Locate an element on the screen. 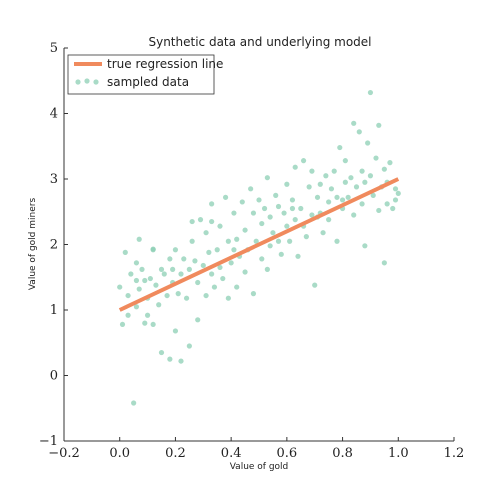  y-tick-label: 1 is located at coordinates (54, 310).